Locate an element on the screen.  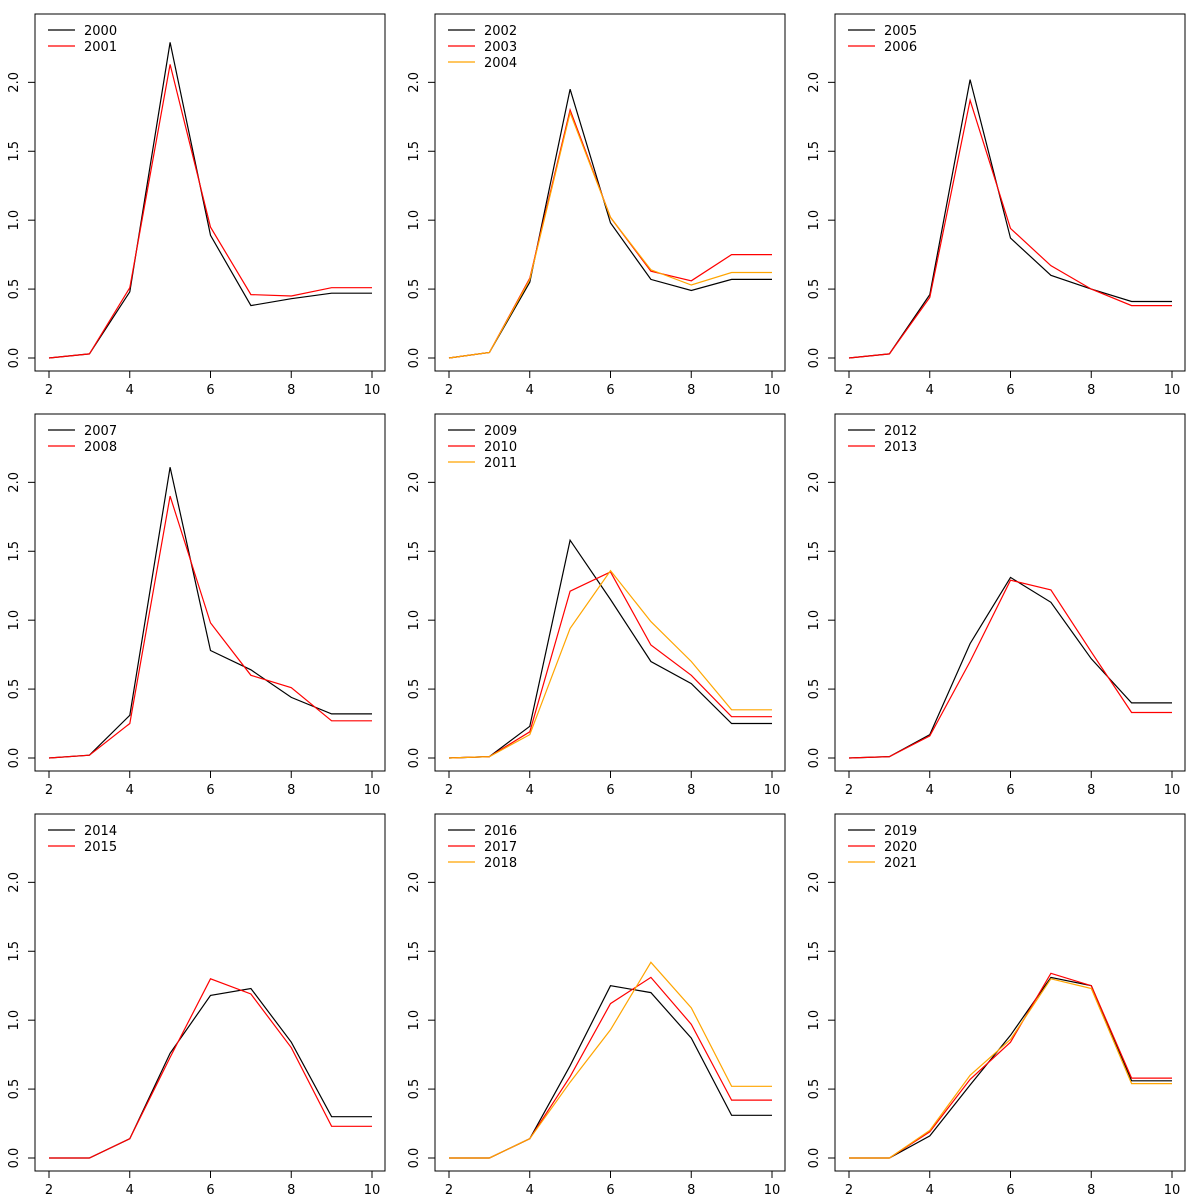
series-line-2021 is located at coordinates (1010, 1068).